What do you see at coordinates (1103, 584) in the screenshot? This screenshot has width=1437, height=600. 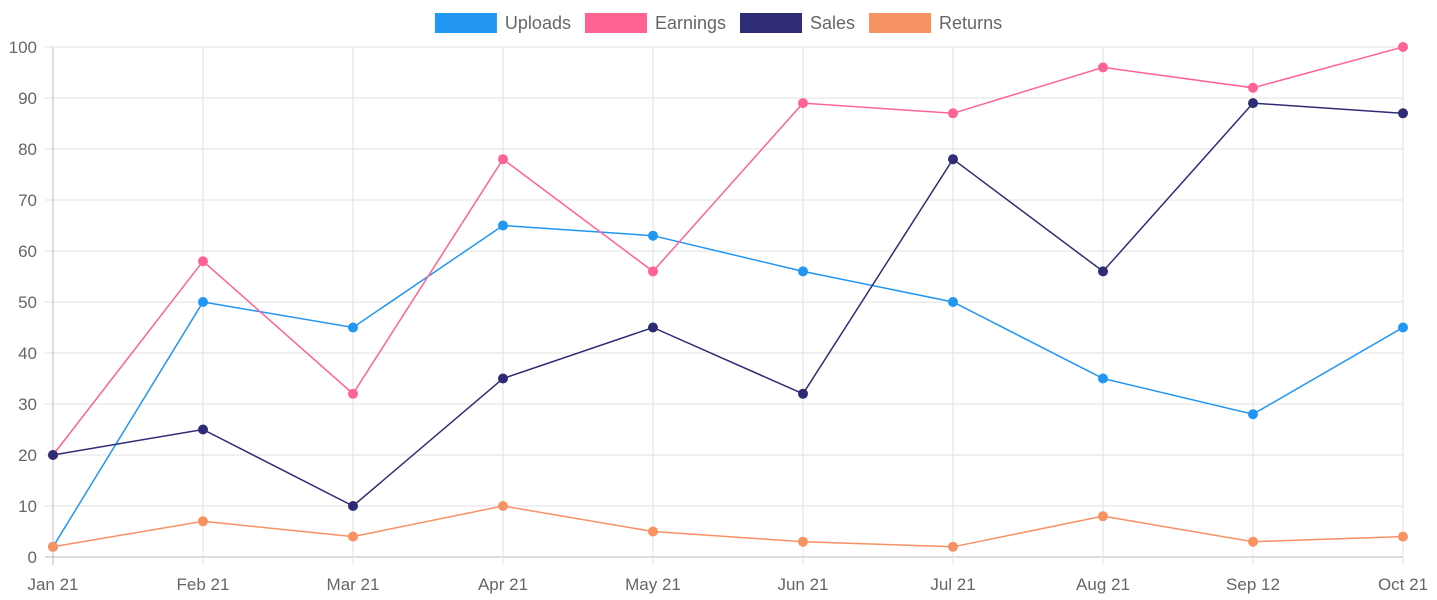 I see `x-tick-label-aug-21: Aug 21` at bounding box center [1103, 584].